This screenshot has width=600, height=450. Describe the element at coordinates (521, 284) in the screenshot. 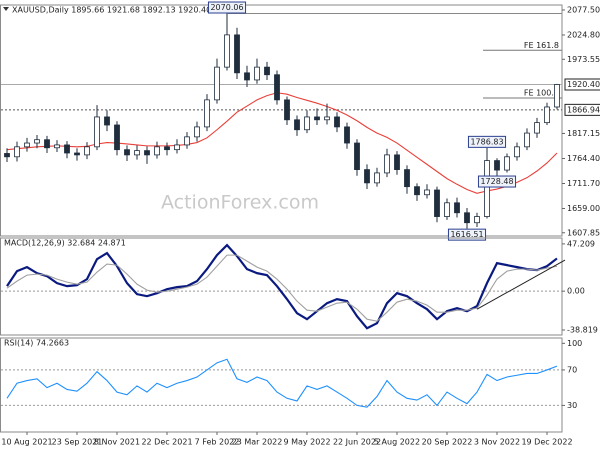

I see `trendline` at that location.